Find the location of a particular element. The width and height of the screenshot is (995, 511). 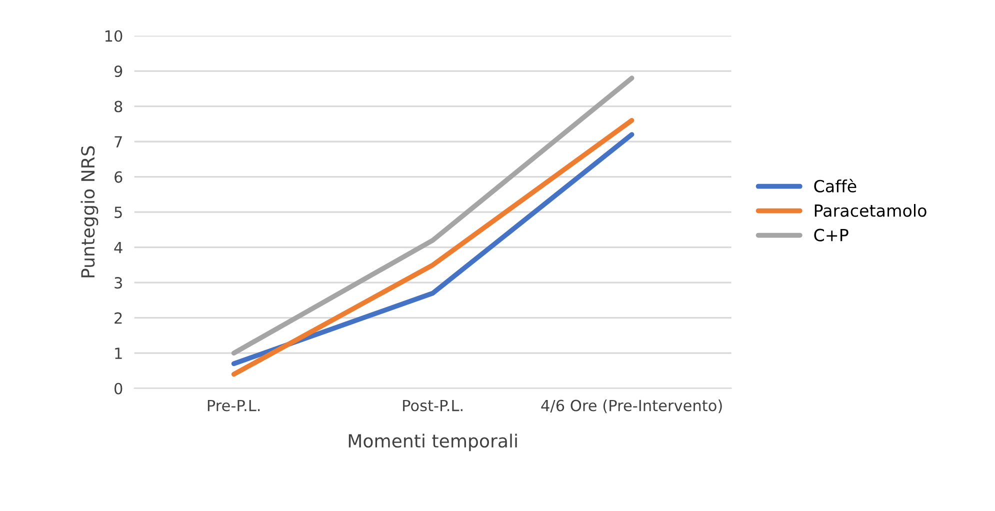

x-tick-label: Post-P.L. is located at coordinates (432, 406).